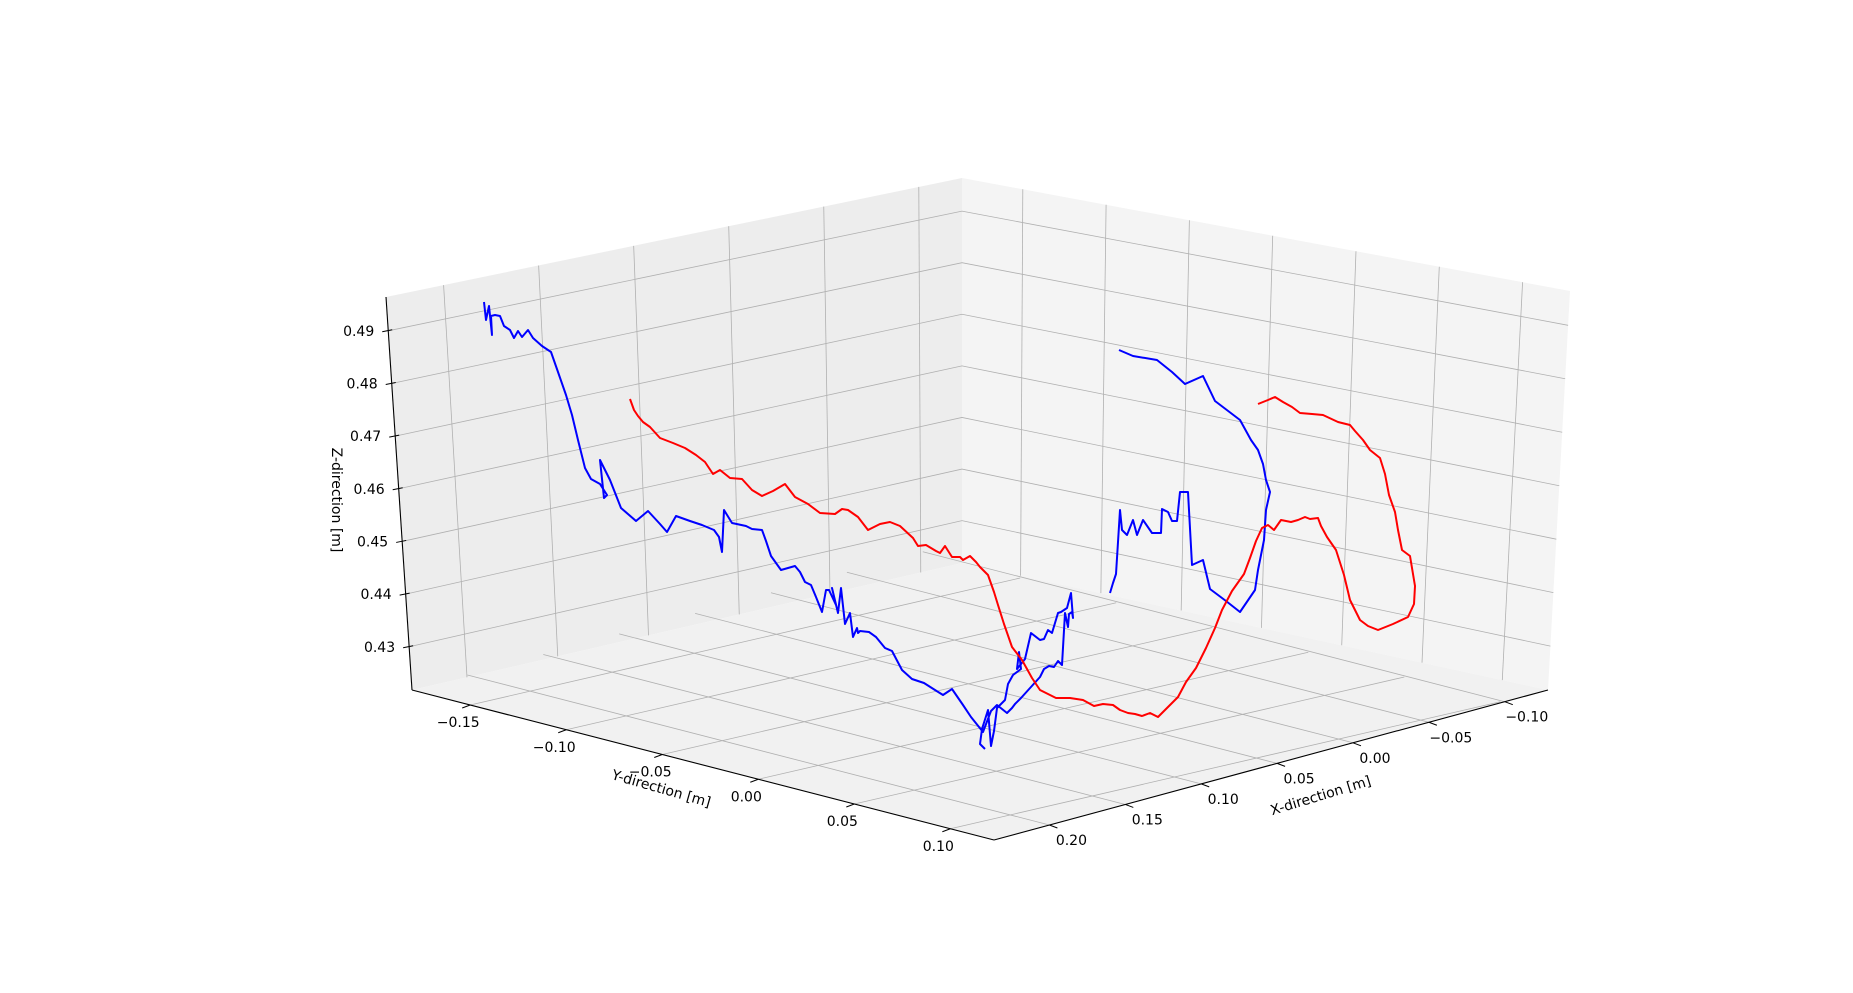  What do you see at coordinates (1526, 718) in the screenshot?
I see `x-tick-label: −0.10` at bounding box center [1526, 718].